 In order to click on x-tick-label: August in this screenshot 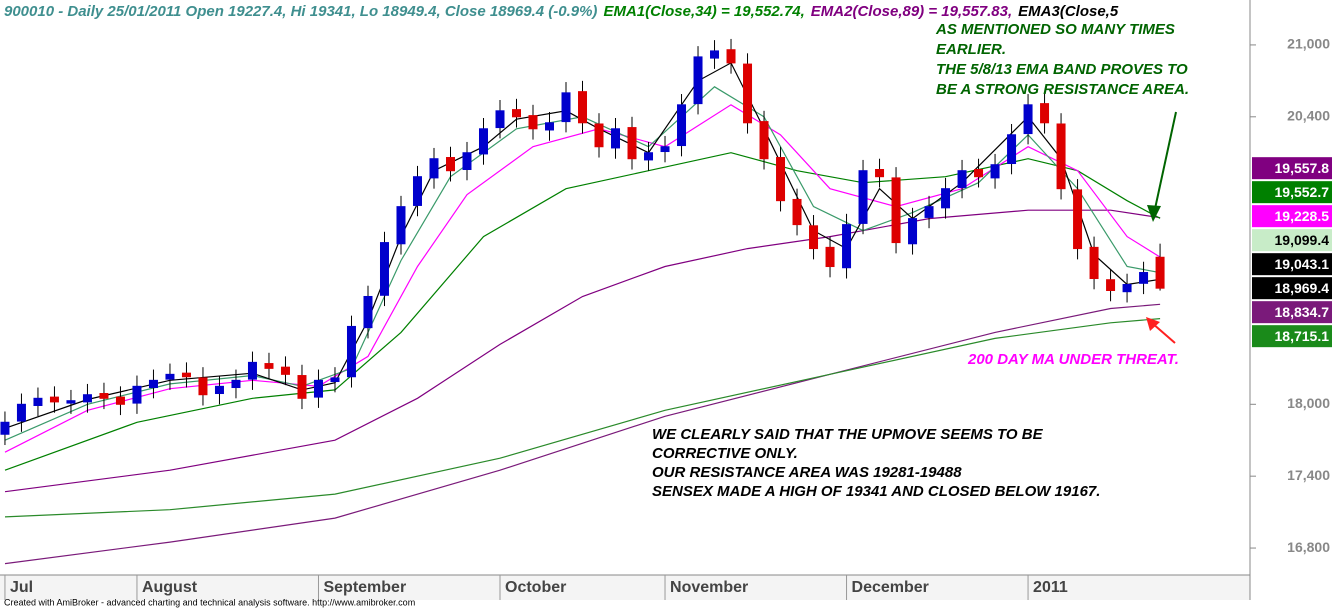, I will do `click(170, 587)`.